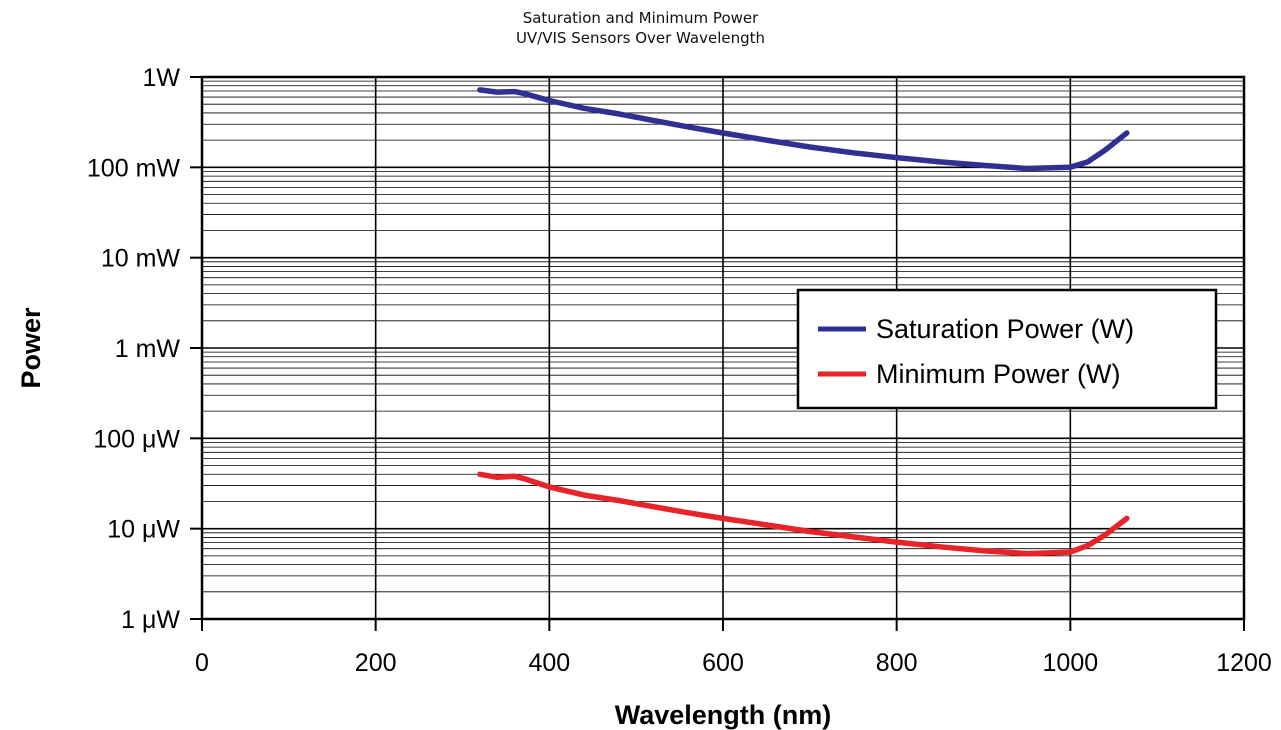 The image size is (1281, 730). What do you see at coordinates (1244, 663) in the screenshot?
I see `x-tick-label: 1200` at bounding box center [1244, 663].